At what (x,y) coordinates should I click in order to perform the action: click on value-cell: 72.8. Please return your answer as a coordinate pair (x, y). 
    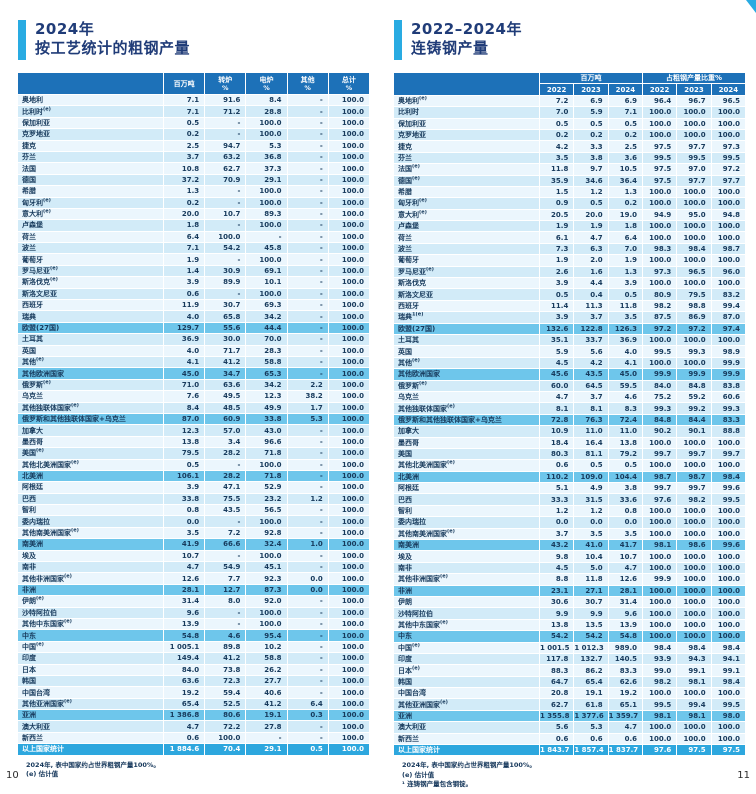
    Looking at the image, I should click on (557, 420).